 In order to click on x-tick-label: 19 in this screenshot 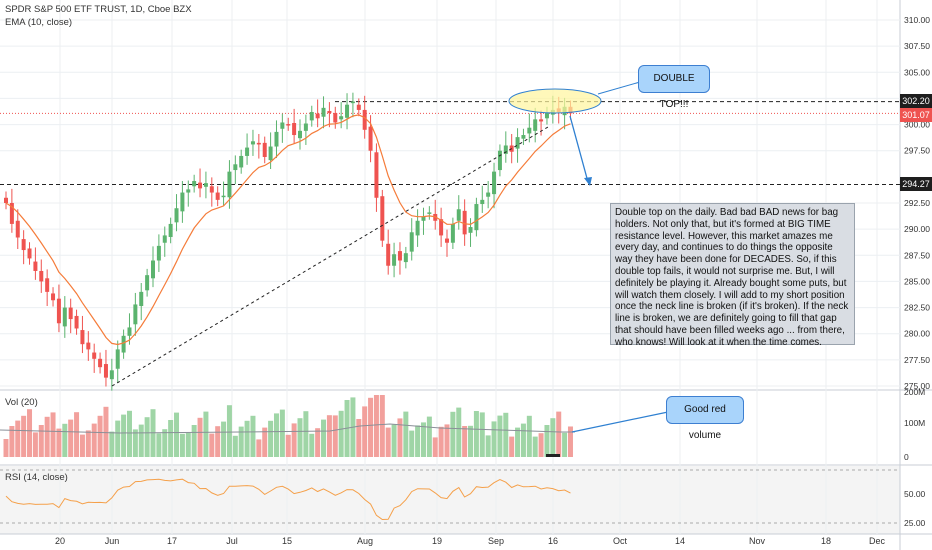, I will do `click(437, 541)`.